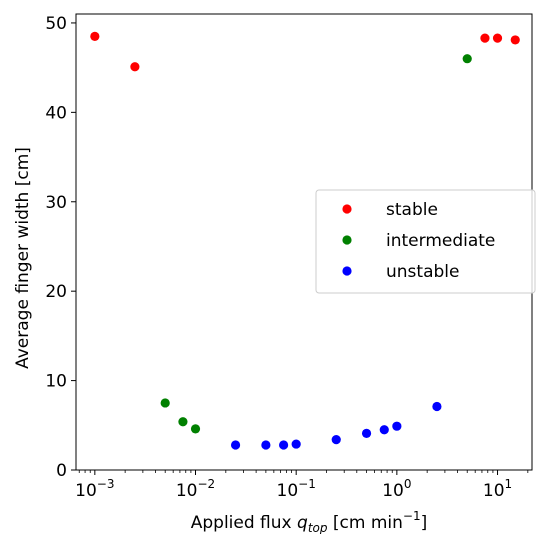 The width and height of the screenshot is (541, 534). Describe the element at coordinates (424, 523) in the screenshot. I see `x-axis-label-end: ]` at that location.